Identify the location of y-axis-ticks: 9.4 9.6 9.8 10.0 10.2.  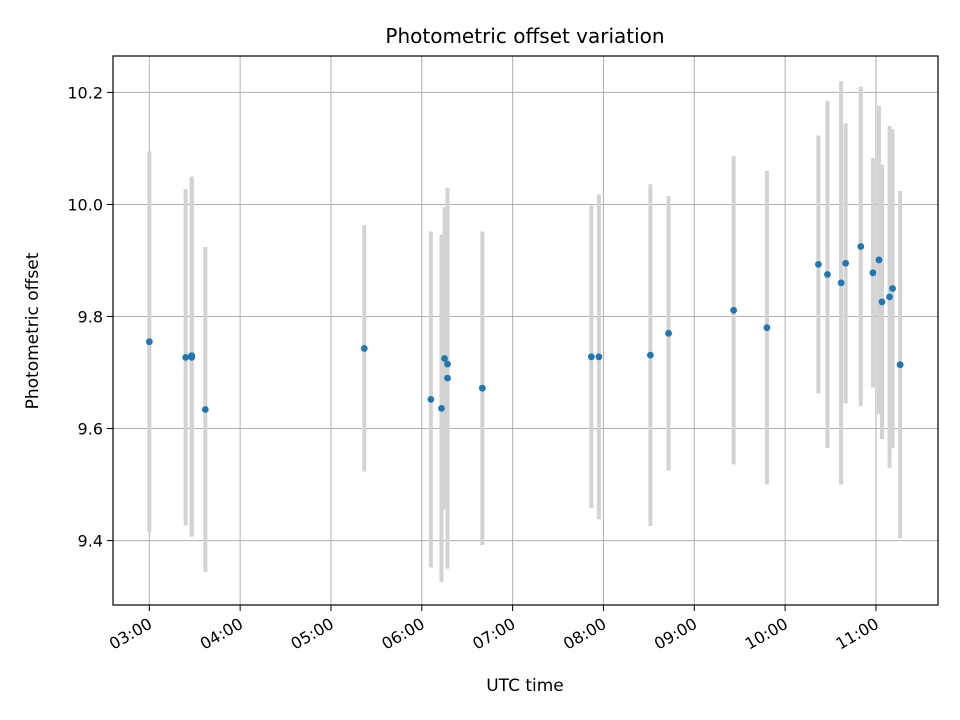
(90, 317).